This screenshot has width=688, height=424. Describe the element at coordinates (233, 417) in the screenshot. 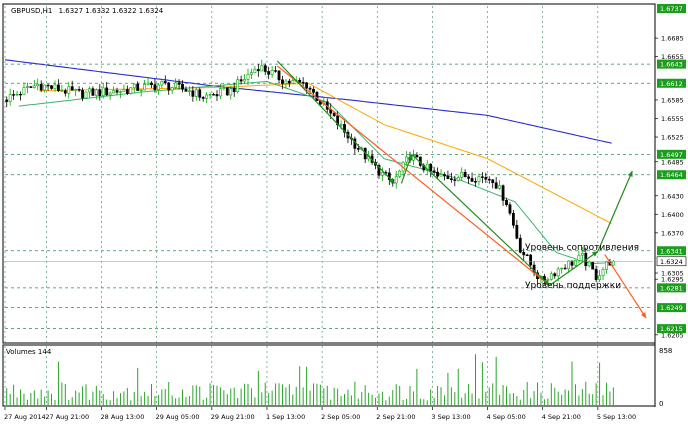

I see `time-tick-label: 29 Aug 21:00` at that location.